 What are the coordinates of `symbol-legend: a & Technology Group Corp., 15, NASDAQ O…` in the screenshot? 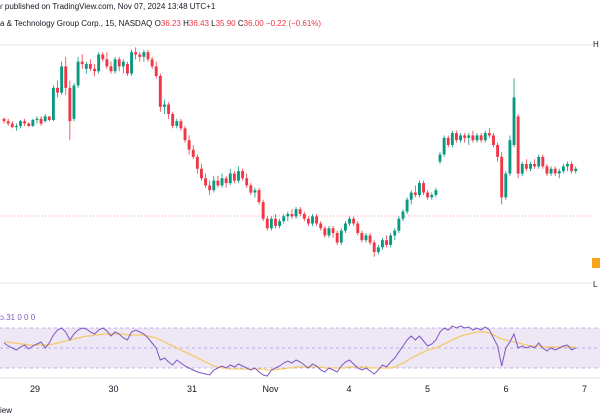 It's located at (160, 24).